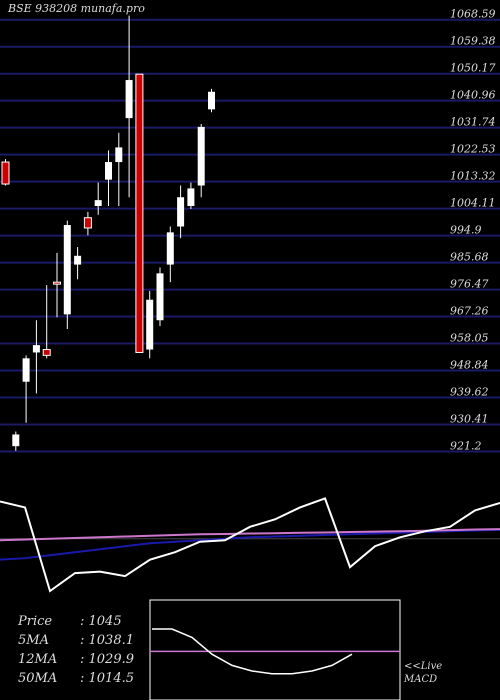  What do you see at coordinates (473, 149) in the screenshot?
I see `y-tick-label: 1022.53` at bounding box center [473, 149].